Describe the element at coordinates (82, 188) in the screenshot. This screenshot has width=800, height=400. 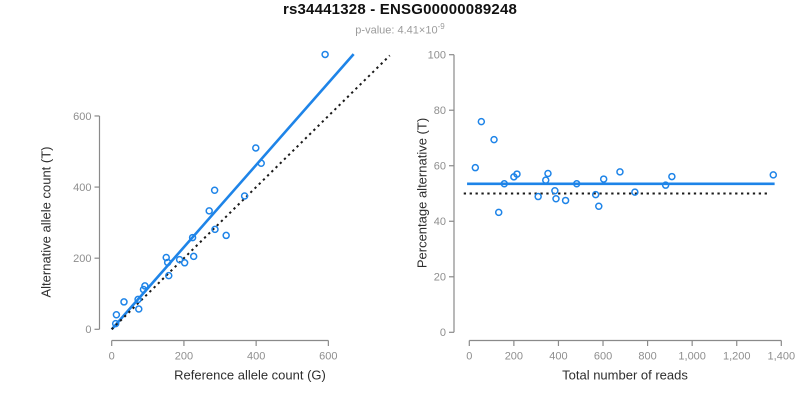
I see `y-tick-label: 400` at that location.